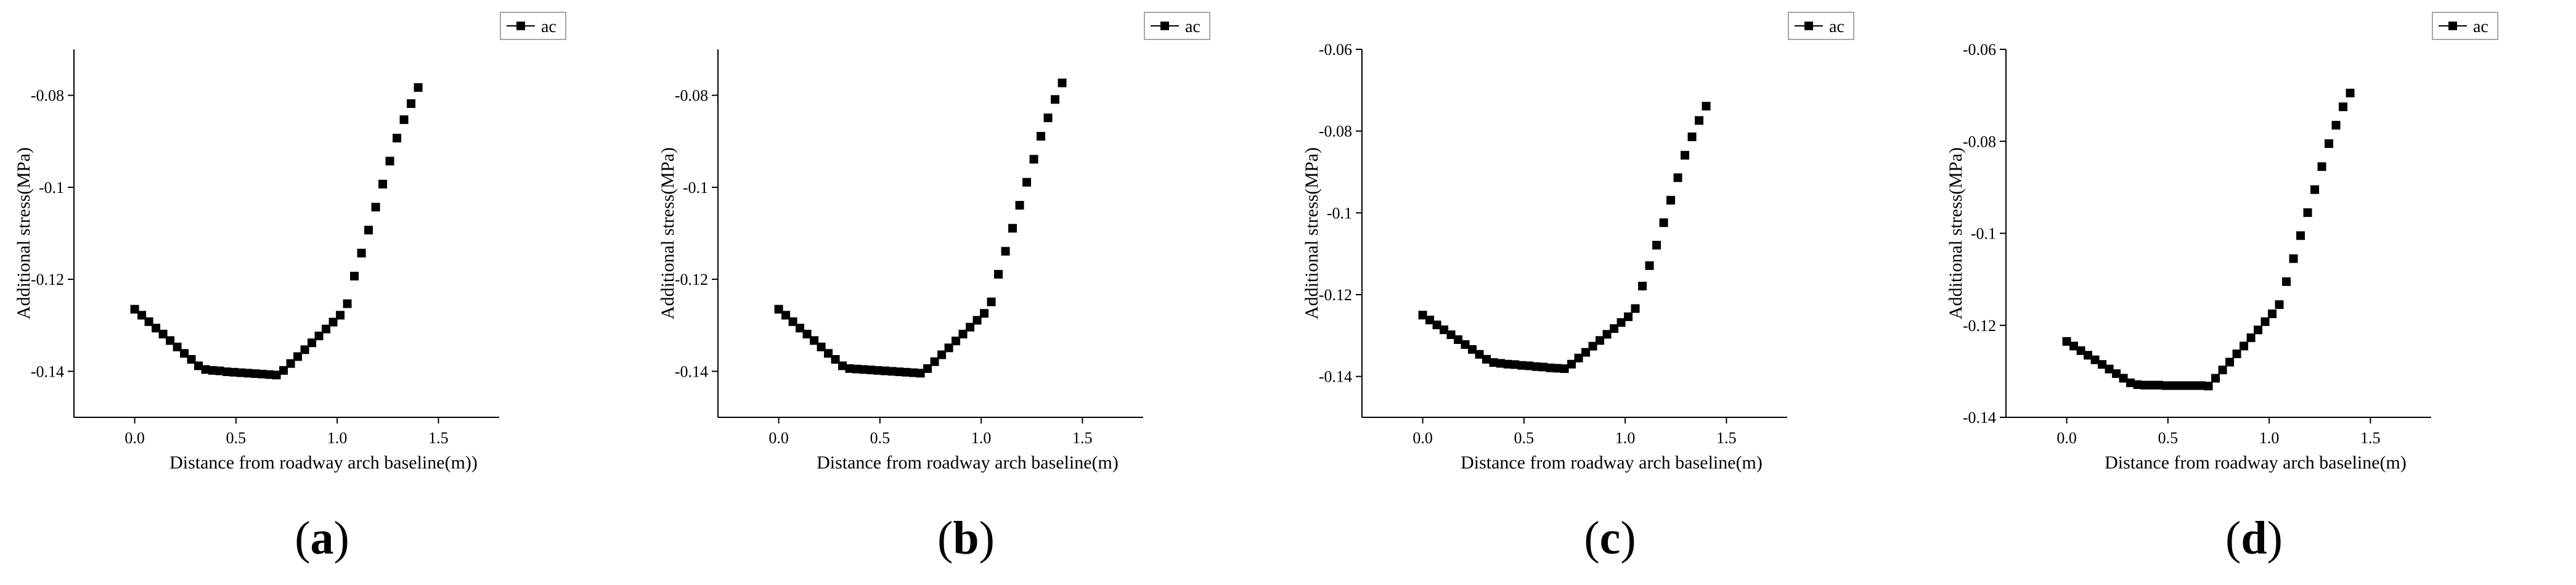  Describe the element at coordinates (322, 538) in the screenshot. I see `caption-a: (a)` at that location.